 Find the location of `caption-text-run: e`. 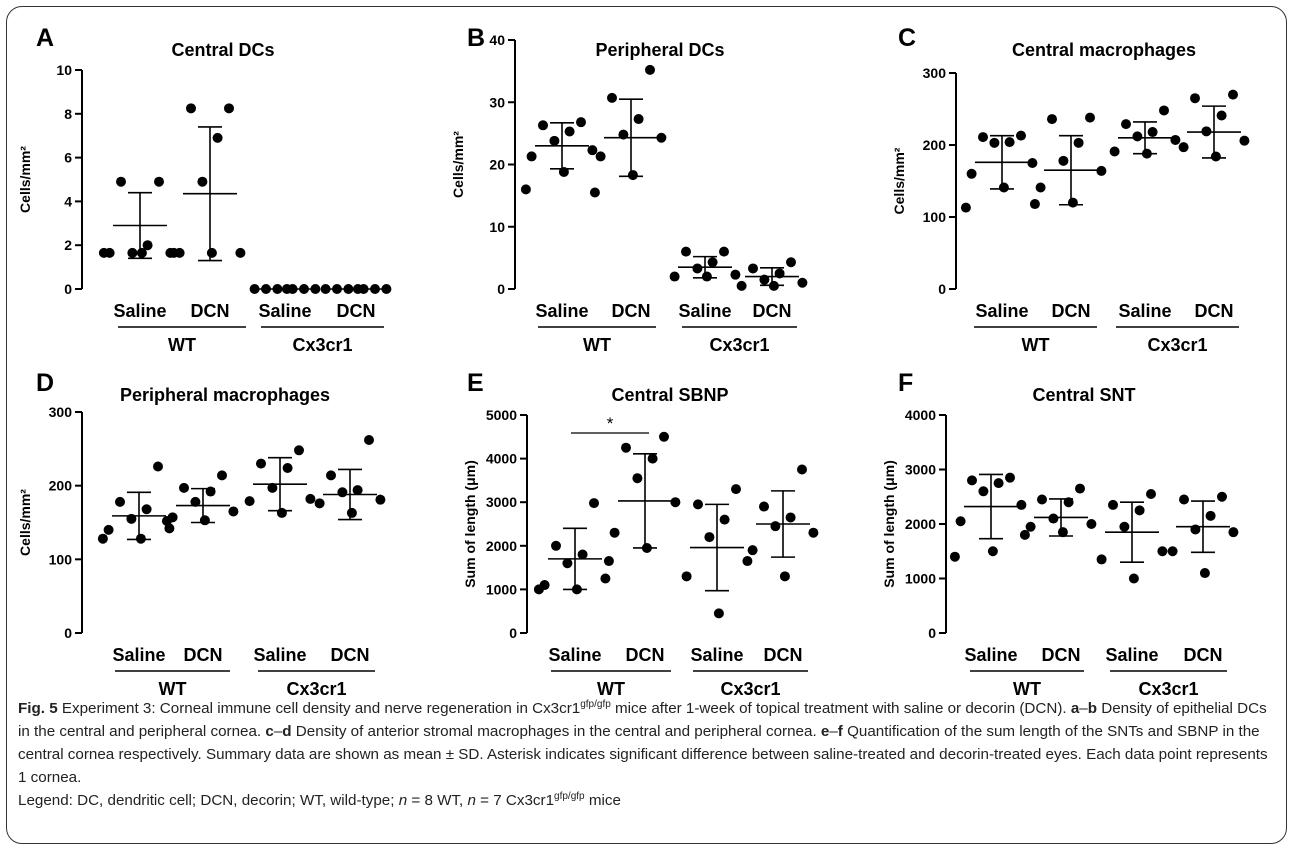

caption-text-run: e is located at coordinates (825, 731).